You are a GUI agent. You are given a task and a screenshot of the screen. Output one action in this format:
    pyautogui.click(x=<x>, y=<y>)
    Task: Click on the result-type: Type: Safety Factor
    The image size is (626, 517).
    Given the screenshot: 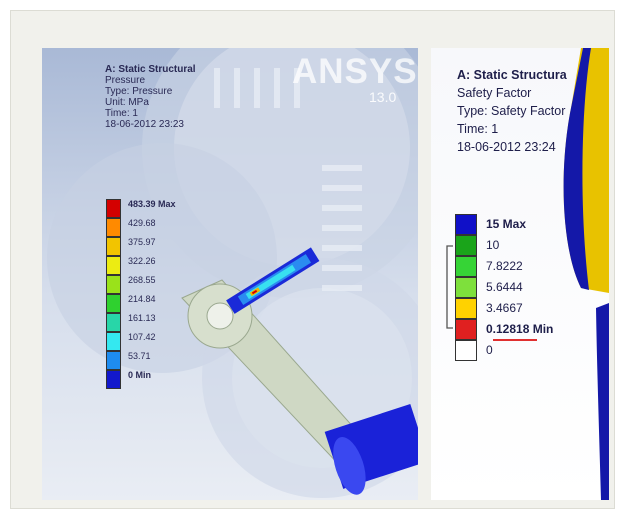 What is the action you would take?
    pyautogui.click(x=511, y=111)
    